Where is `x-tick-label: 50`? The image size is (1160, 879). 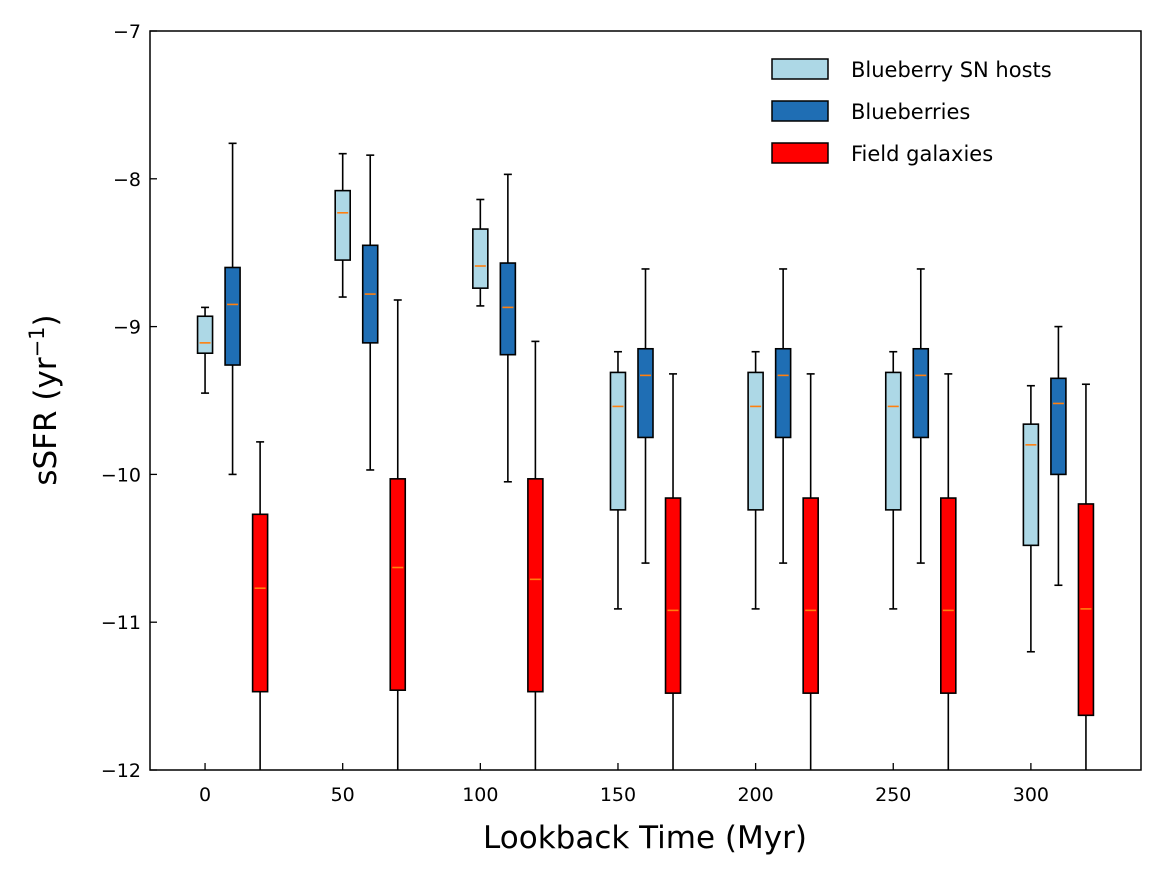
x-tick-label: 50 is located at coordinates (343, 795).